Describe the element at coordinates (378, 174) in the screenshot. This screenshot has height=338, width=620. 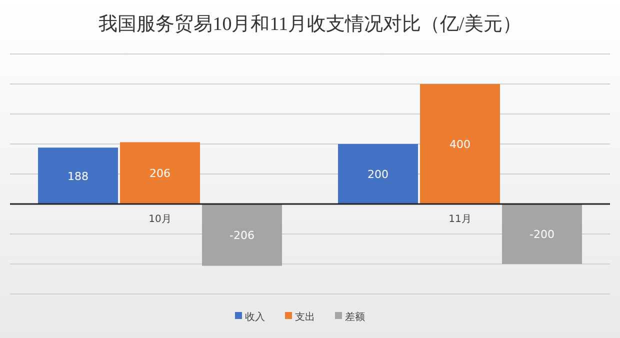
I see `data-label: 200` at that location.